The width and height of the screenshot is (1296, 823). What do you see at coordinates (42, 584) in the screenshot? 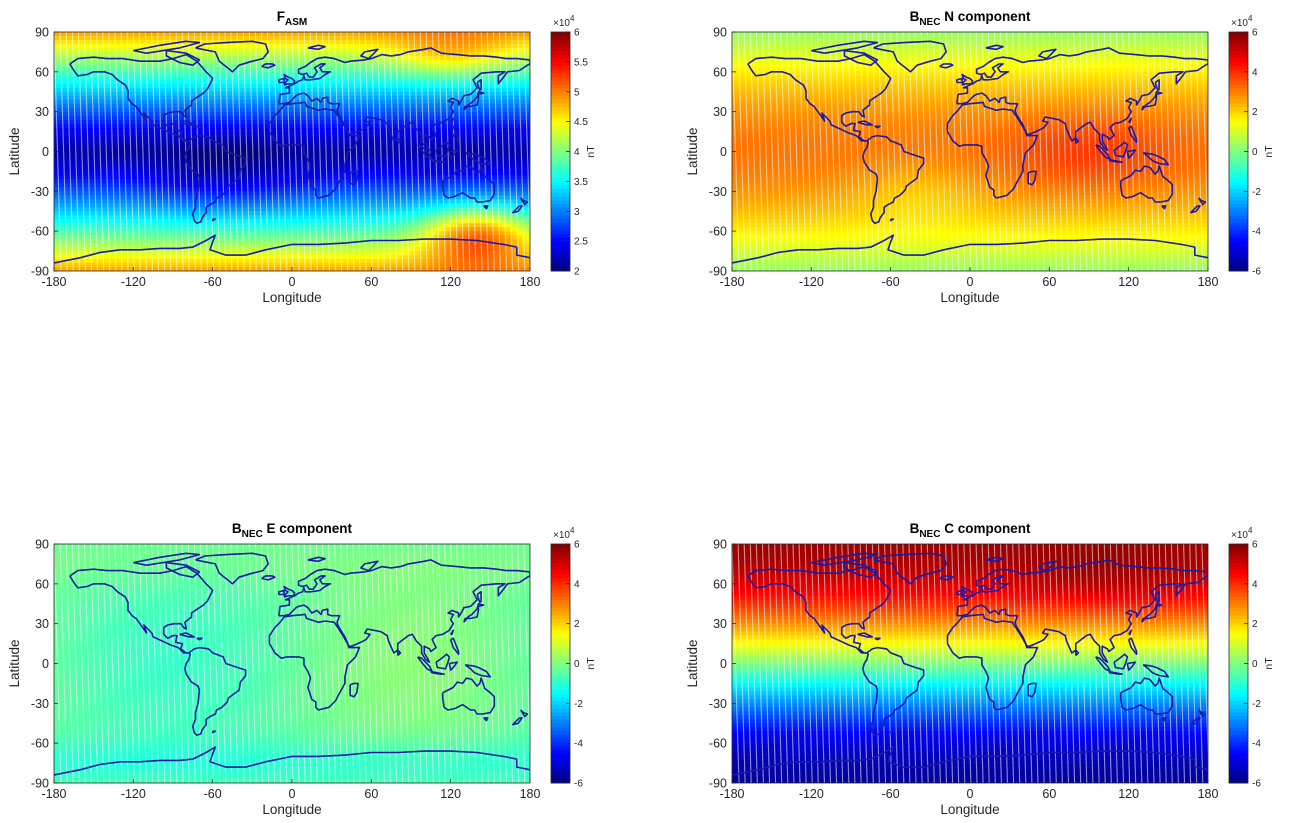
I see `y-tick-label: 60` at bounding box center [42, 584].